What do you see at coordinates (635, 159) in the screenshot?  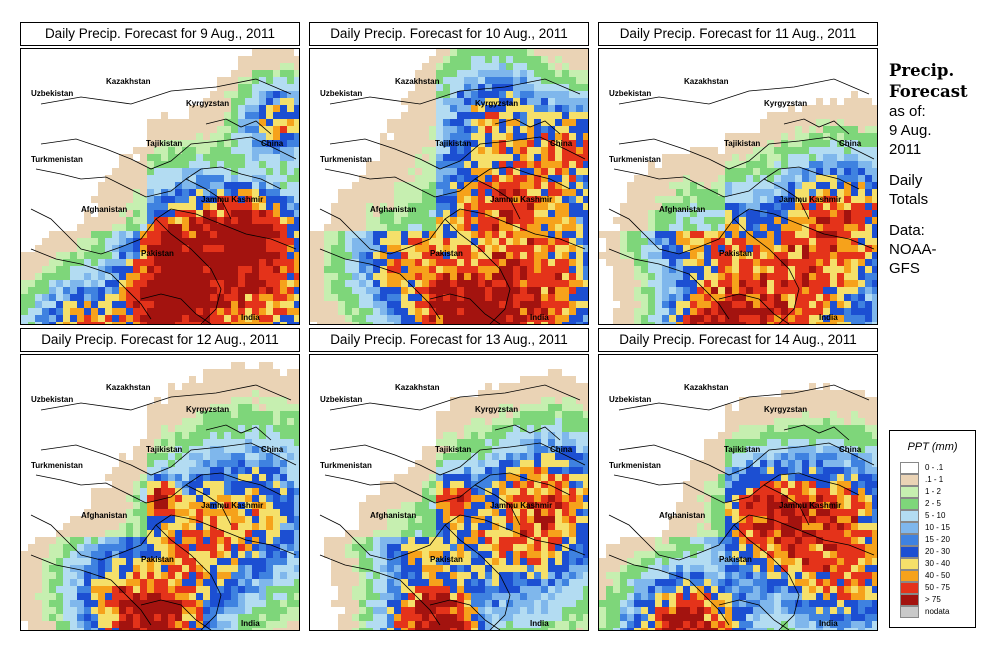 I see `map-label-turkmenistan: Turkmenistan` at bounding box center [635, 159].